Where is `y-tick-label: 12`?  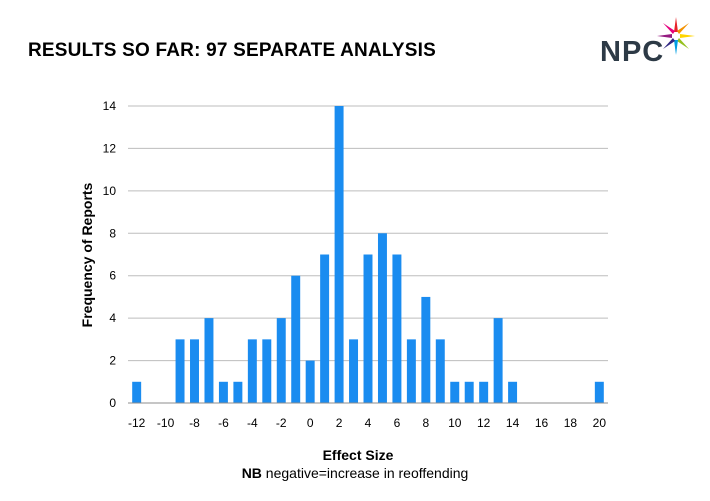
y-tick-label: 12 is located at coordinates (110, 148).